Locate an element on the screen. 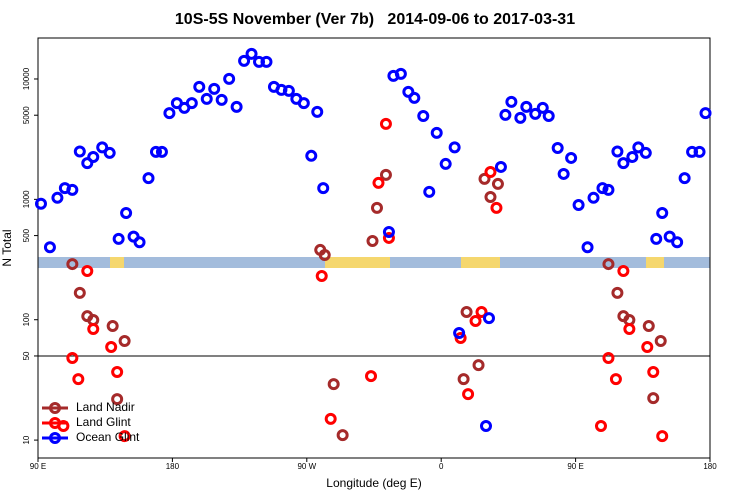 The width and height of the screenshot is (750, 500). legend-label: Ocean Glint is located at coordinates (108, 437).